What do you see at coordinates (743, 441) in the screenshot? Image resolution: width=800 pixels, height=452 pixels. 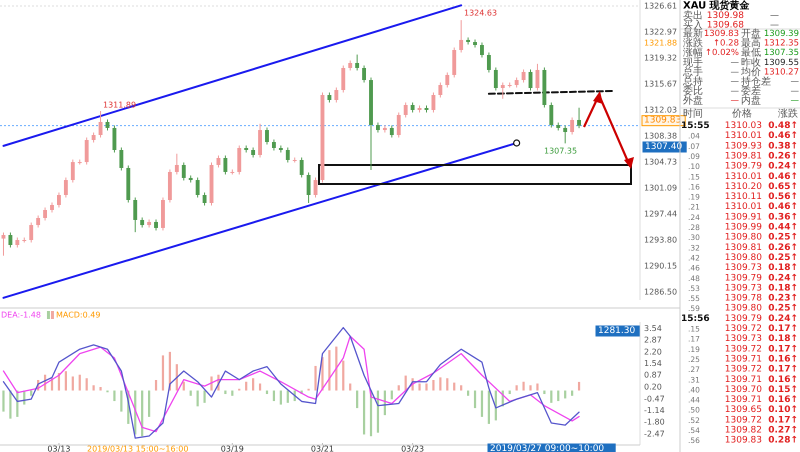 I see `text: 1309.83` at bounding box center [743, 441].